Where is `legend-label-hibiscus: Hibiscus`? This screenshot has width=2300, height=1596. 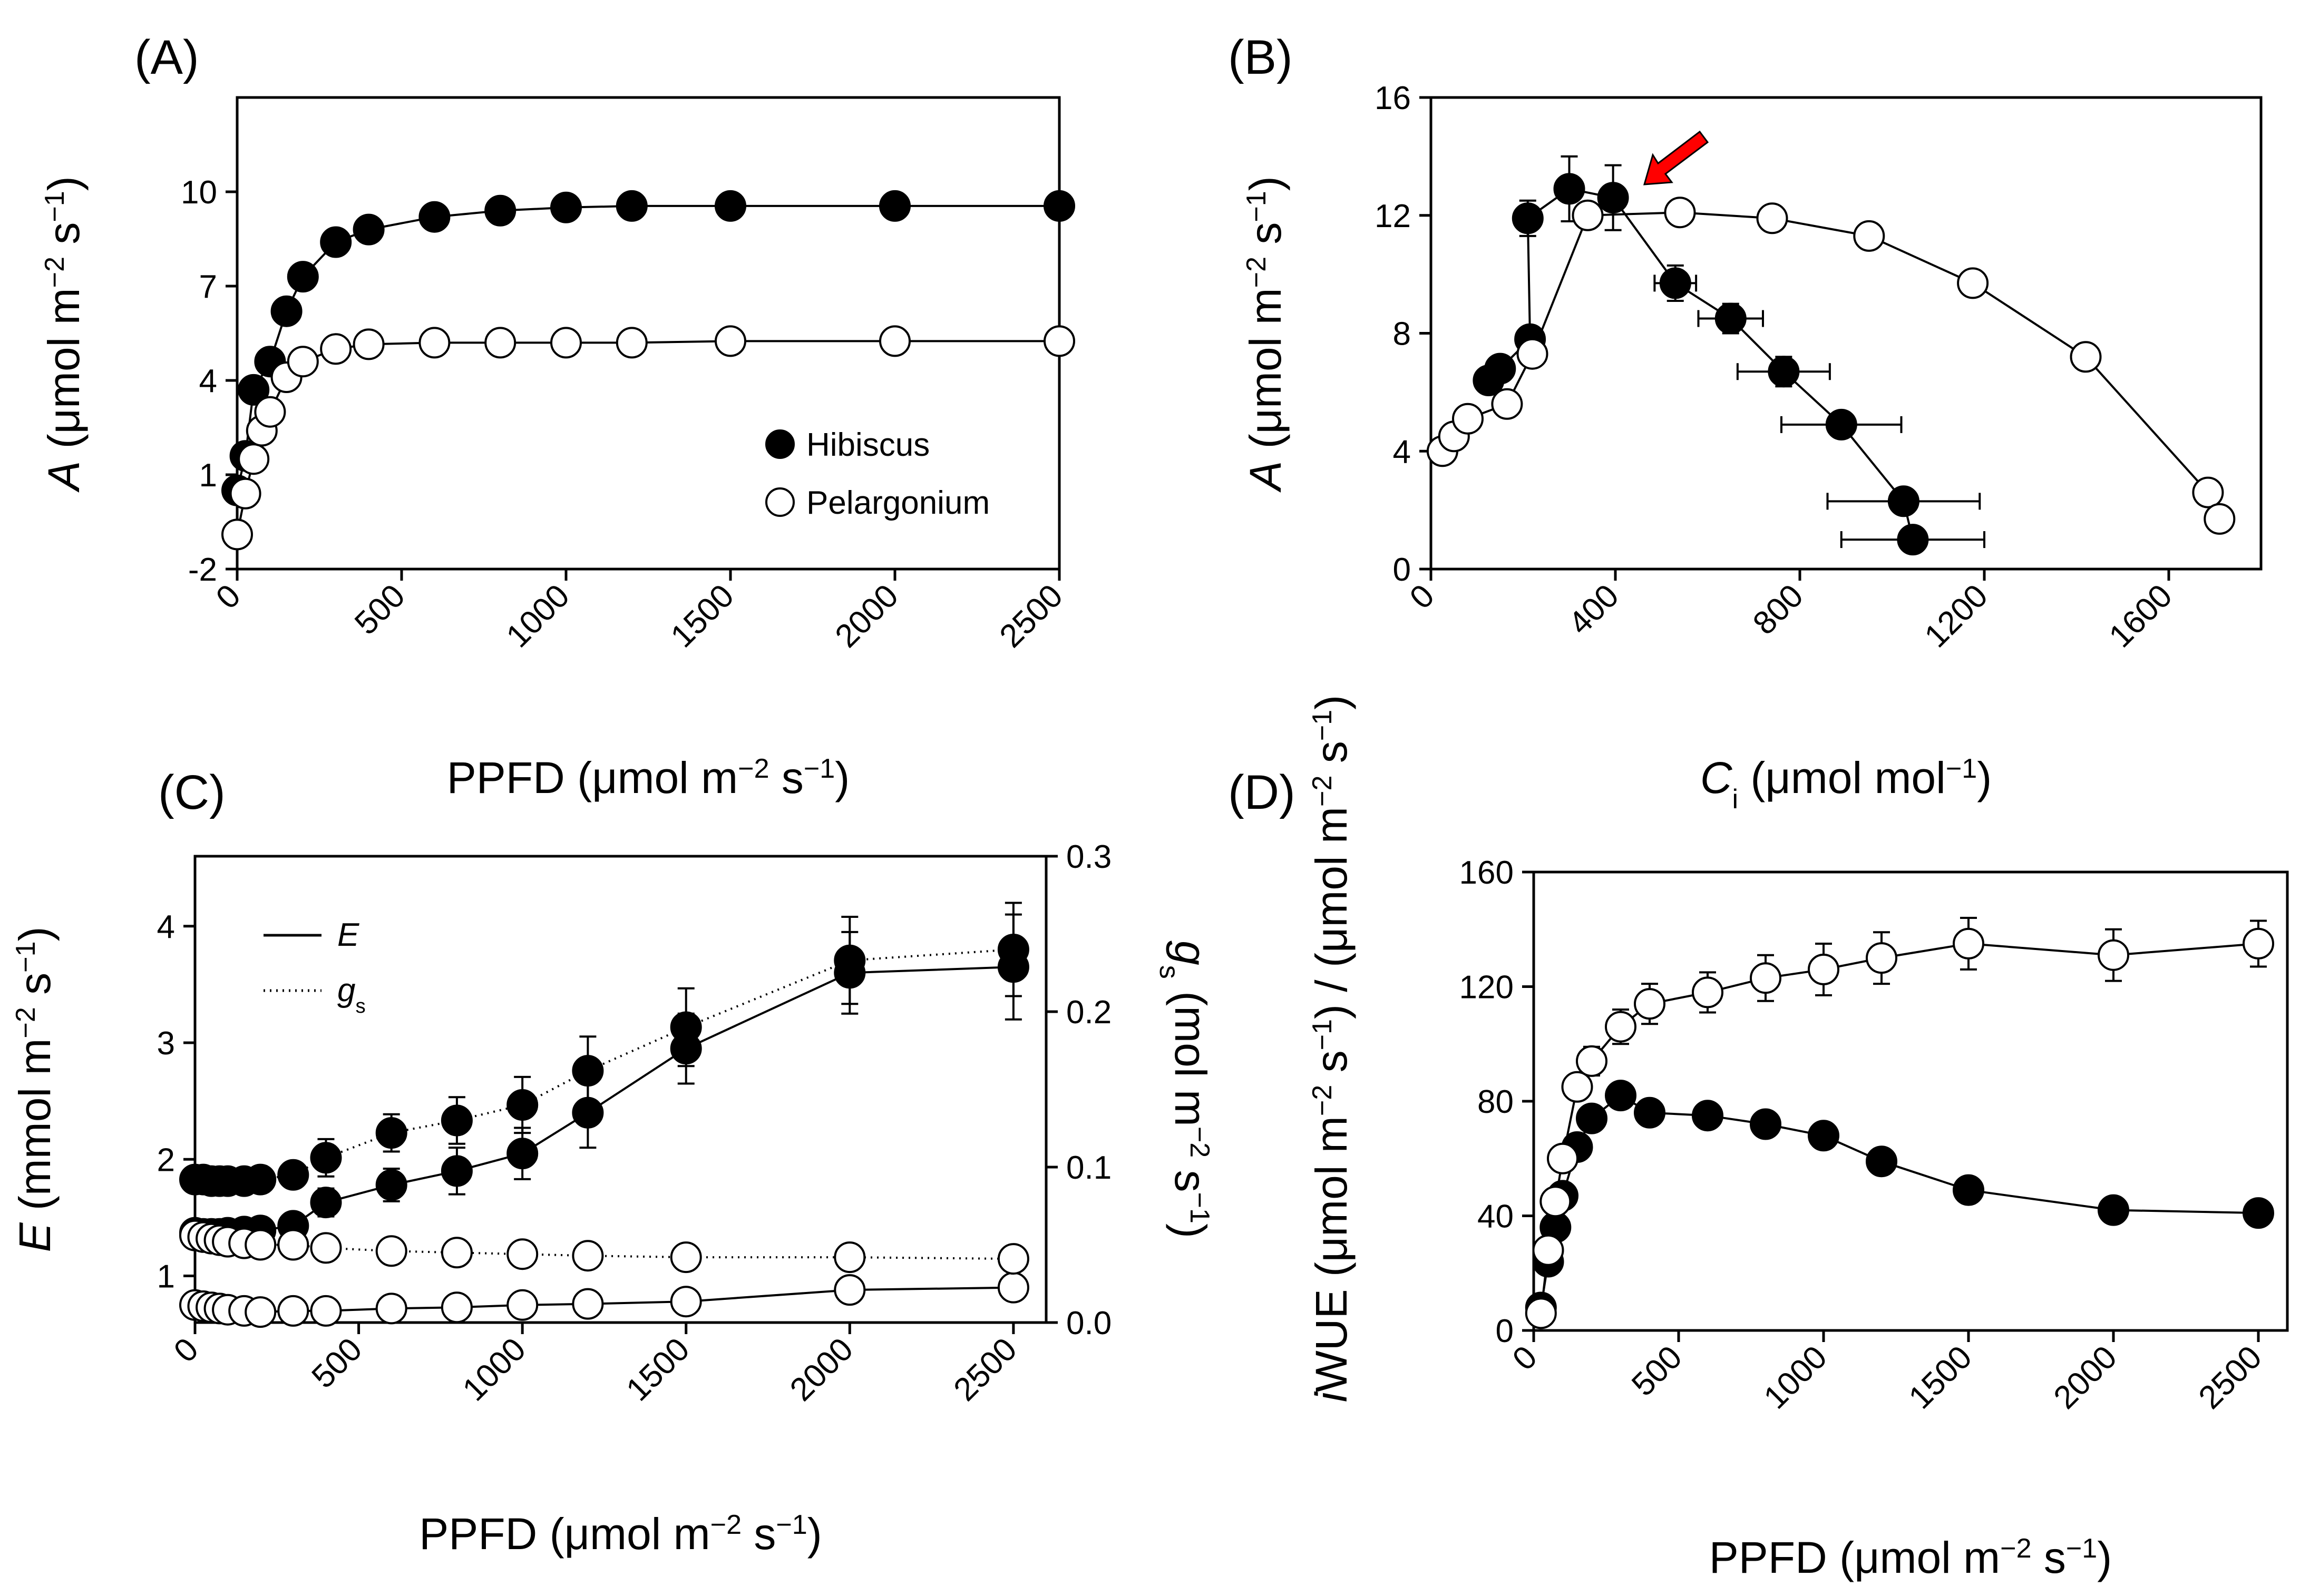
legend-label-hibiscus: Hibiscus is located at coordinates (868, 445).